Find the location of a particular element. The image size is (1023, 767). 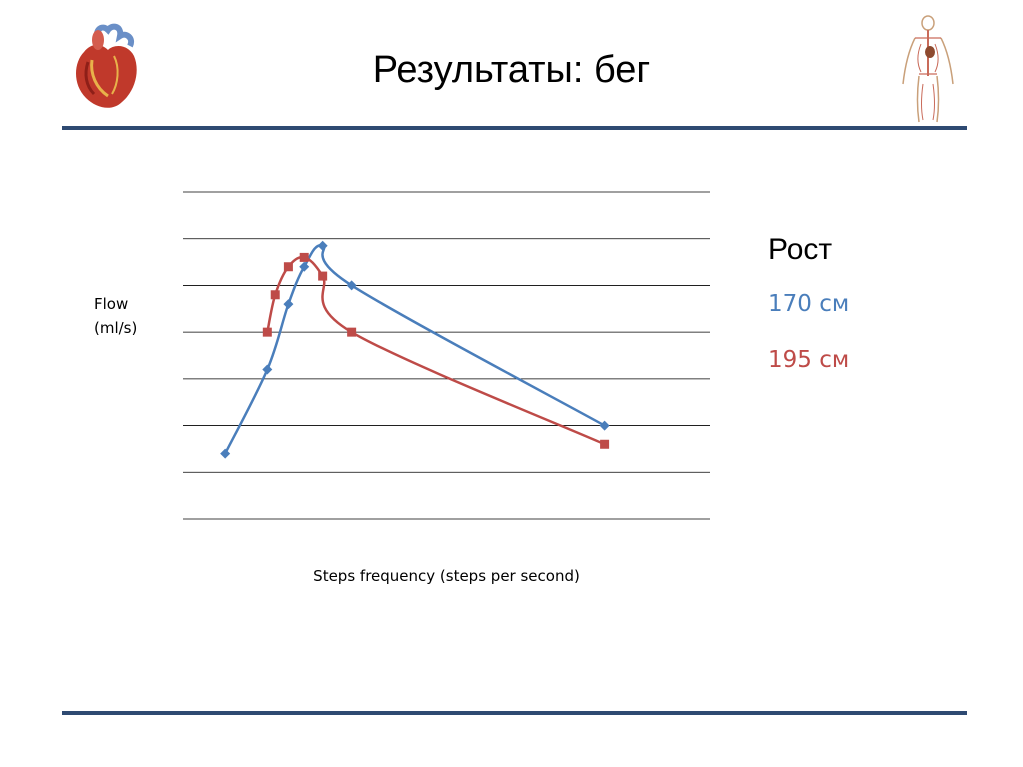

y-axis-label: Flow (ml/s) is located at coordinates (115, 316).